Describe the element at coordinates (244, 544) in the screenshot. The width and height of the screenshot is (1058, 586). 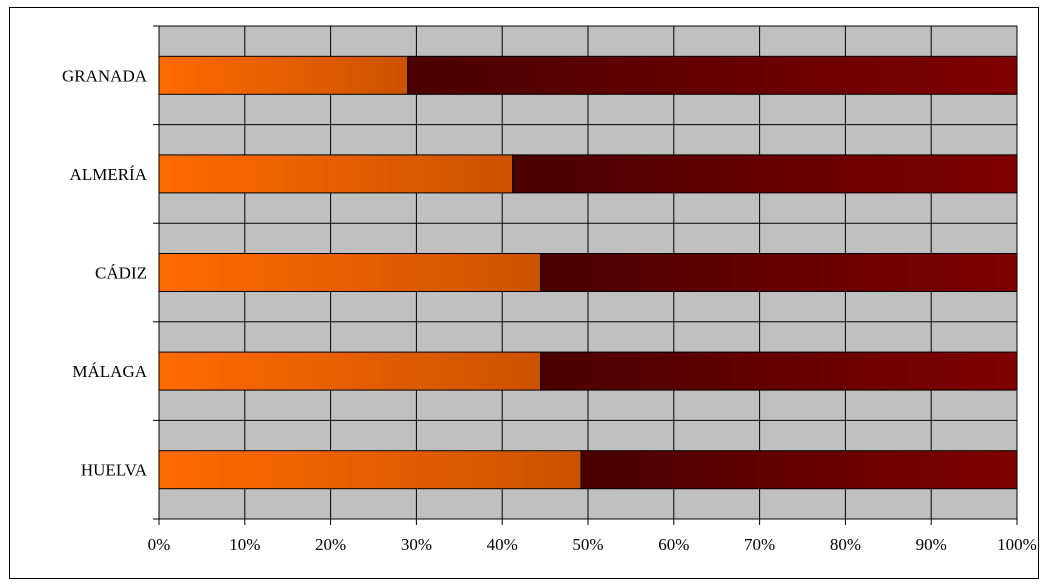
I see `x-tick-label: 10%` at that location.